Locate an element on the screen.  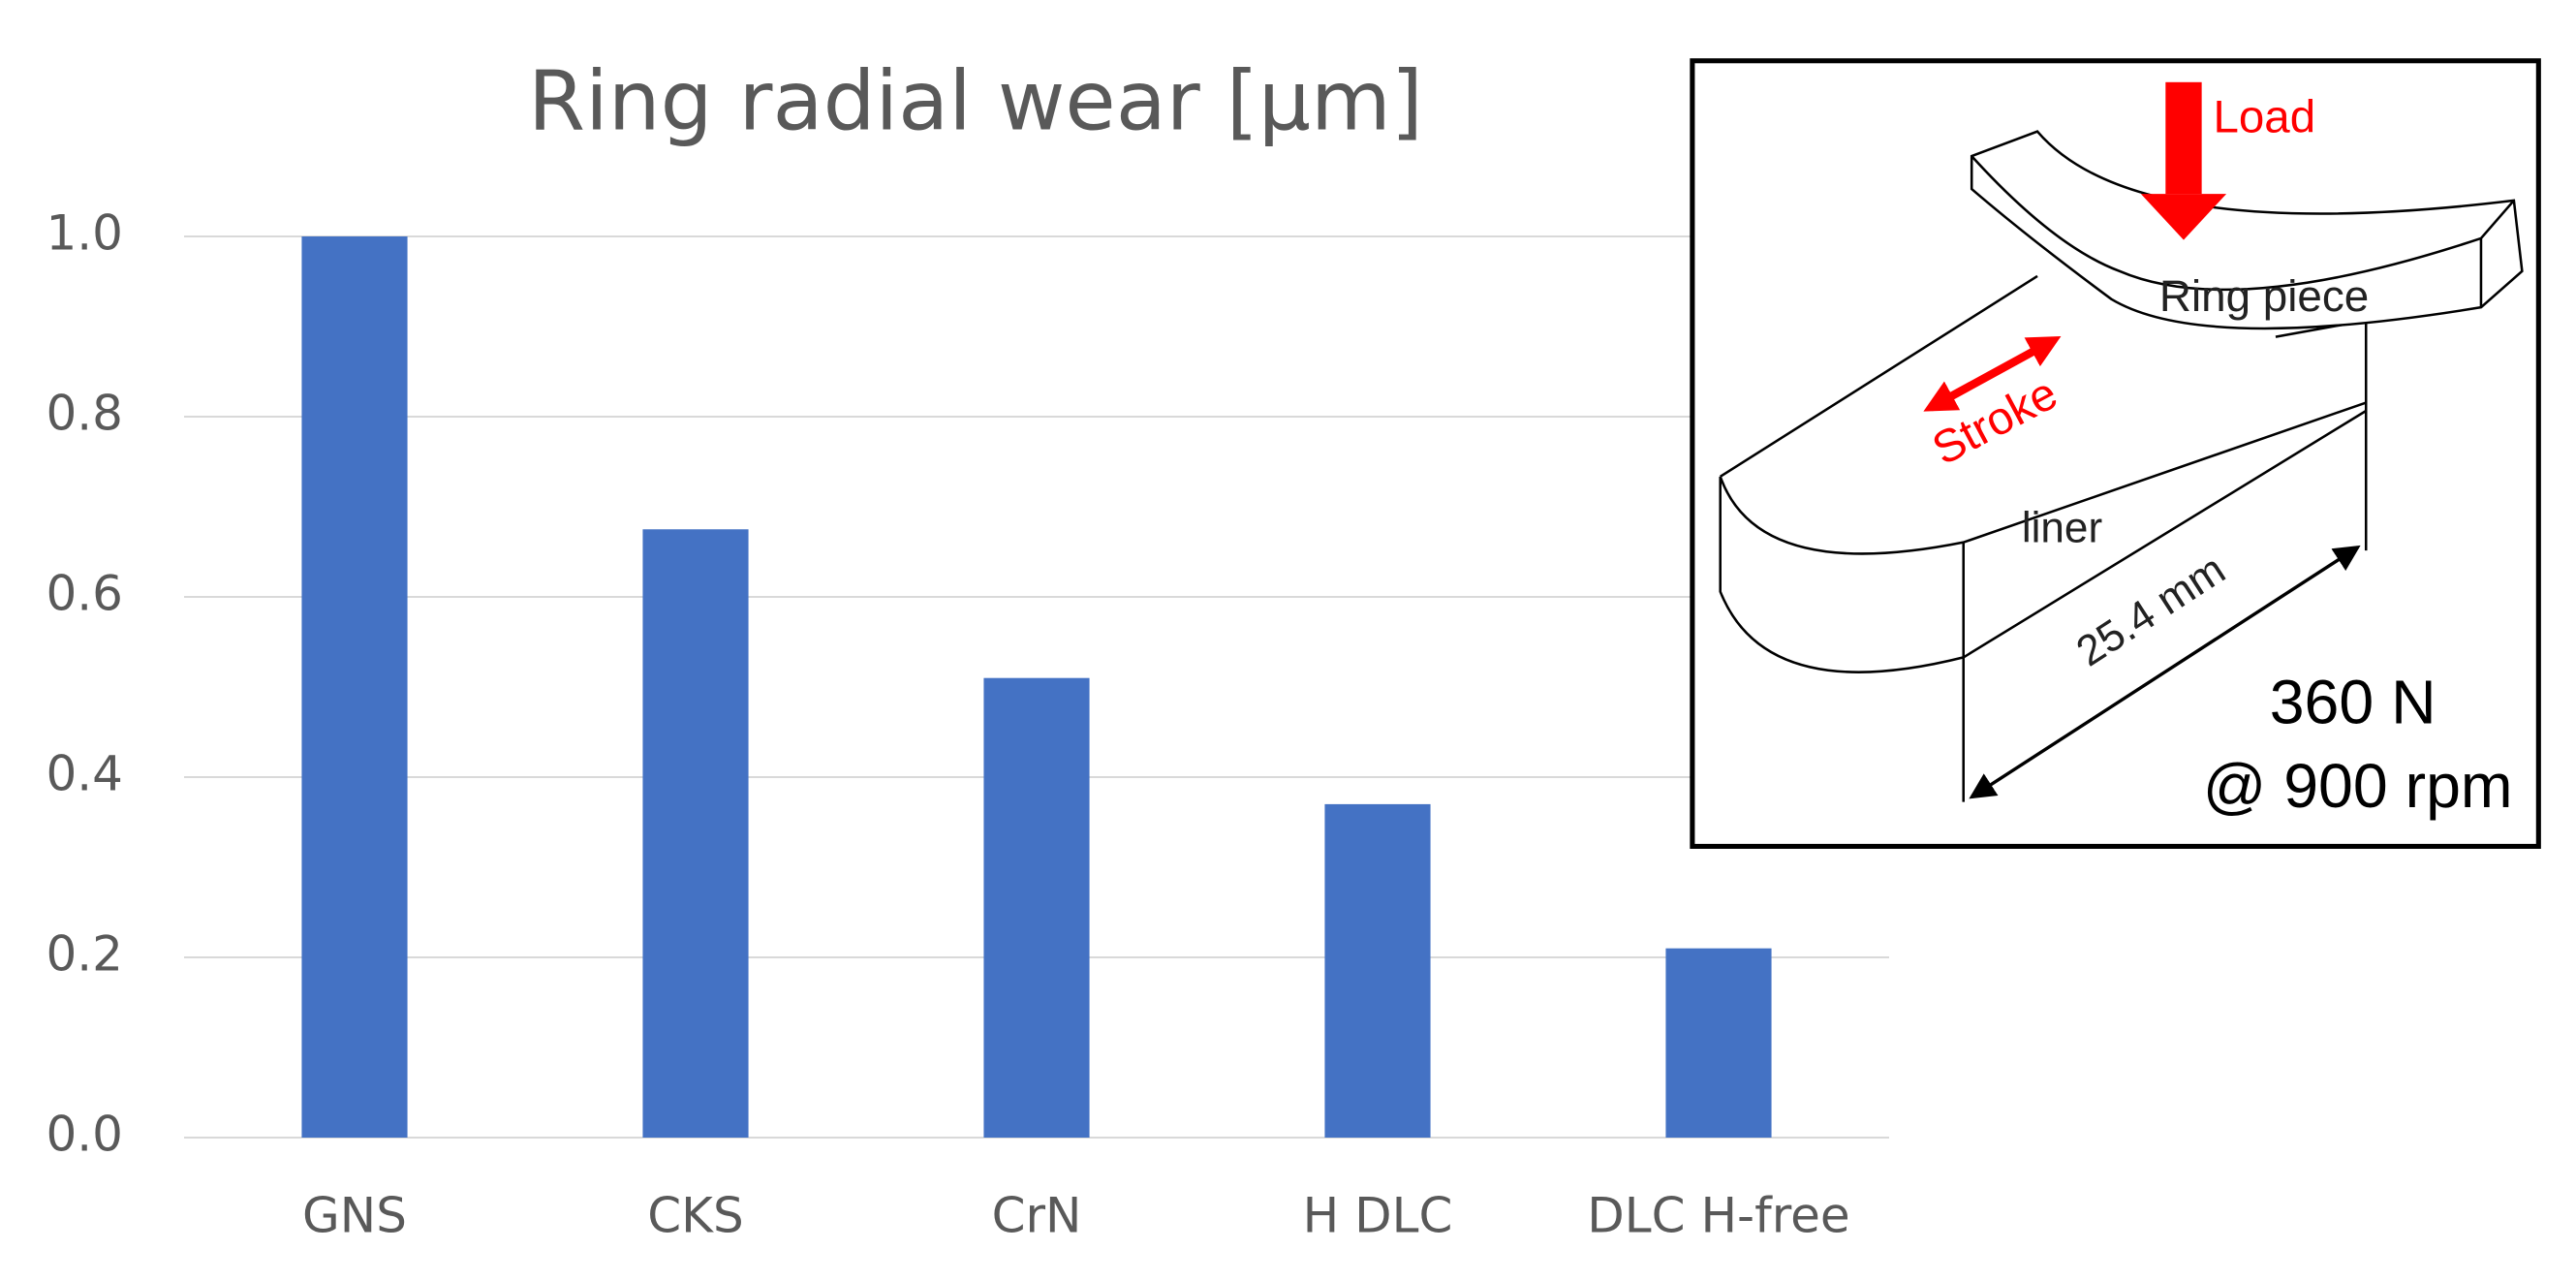
x-tick-label: GNS is located at coordinates (354, 1216).